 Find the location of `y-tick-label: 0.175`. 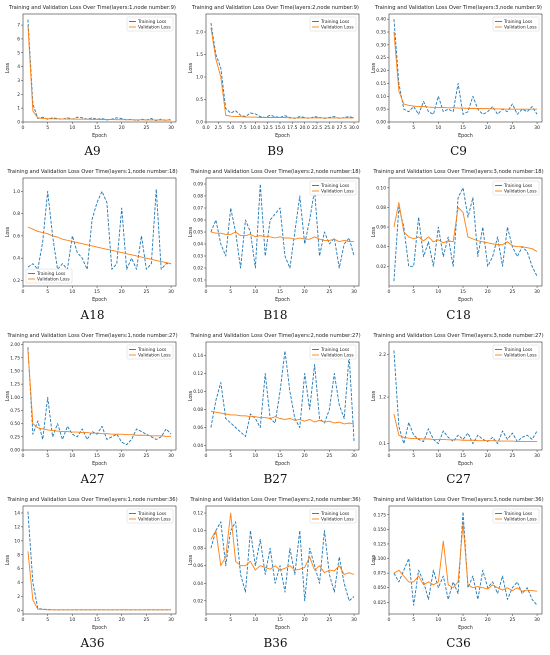

y-tick-label: 0.175 is located at coordinates (379, 515).